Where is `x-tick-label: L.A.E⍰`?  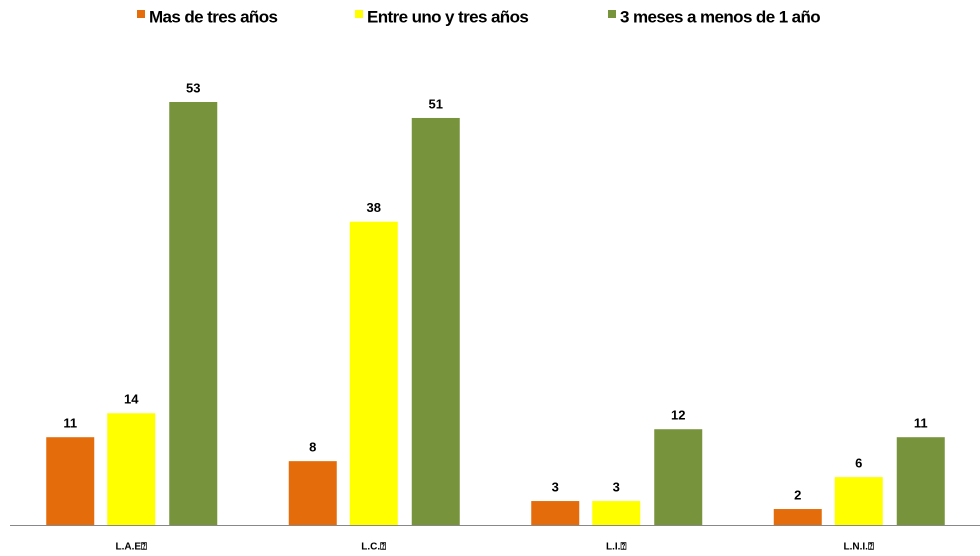
x-tick-label: L.A.E⍰ is located at coordinates (131, 547).